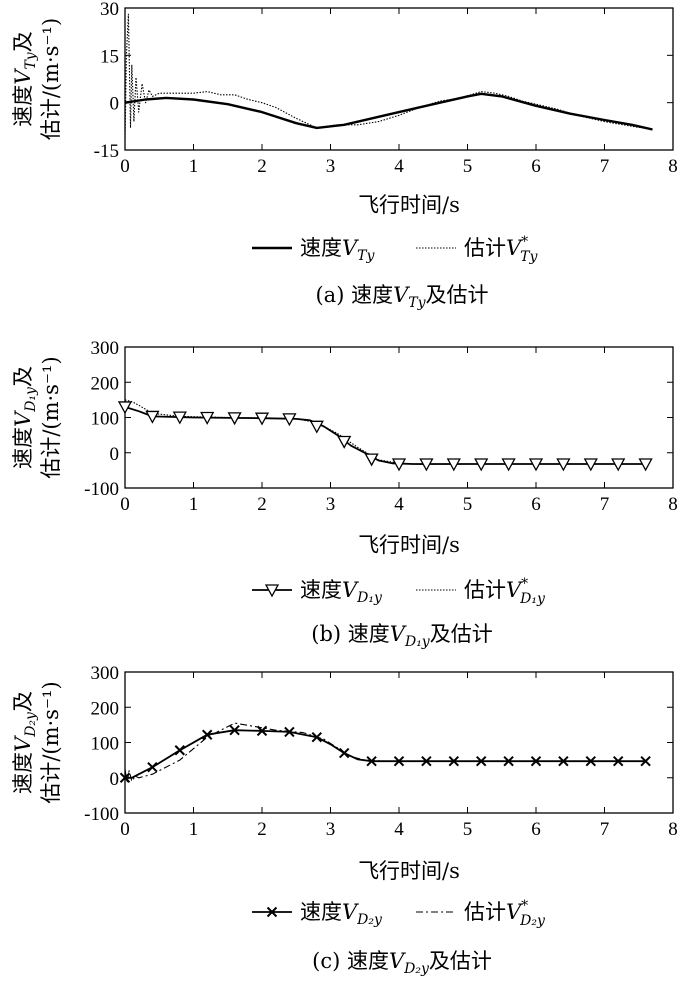 Image resolution: width=700 pixels, height=993 pixels. Describe the element at coordinates (25, 417) in the screenshot. I see `y-axis-label-line1: 速度VD₁y及` at that location.